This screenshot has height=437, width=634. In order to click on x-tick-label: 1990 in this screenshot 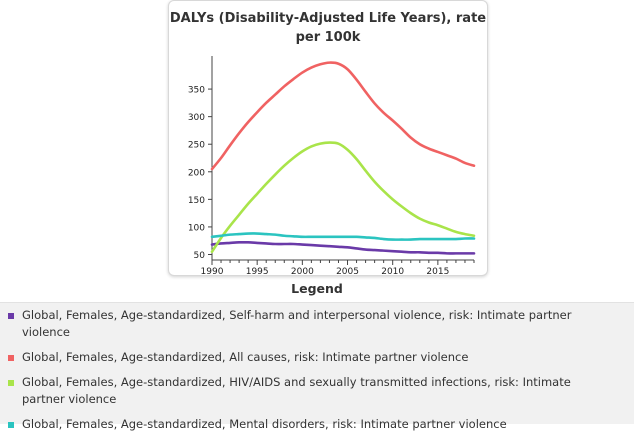, I will do `click(212, 271)`.